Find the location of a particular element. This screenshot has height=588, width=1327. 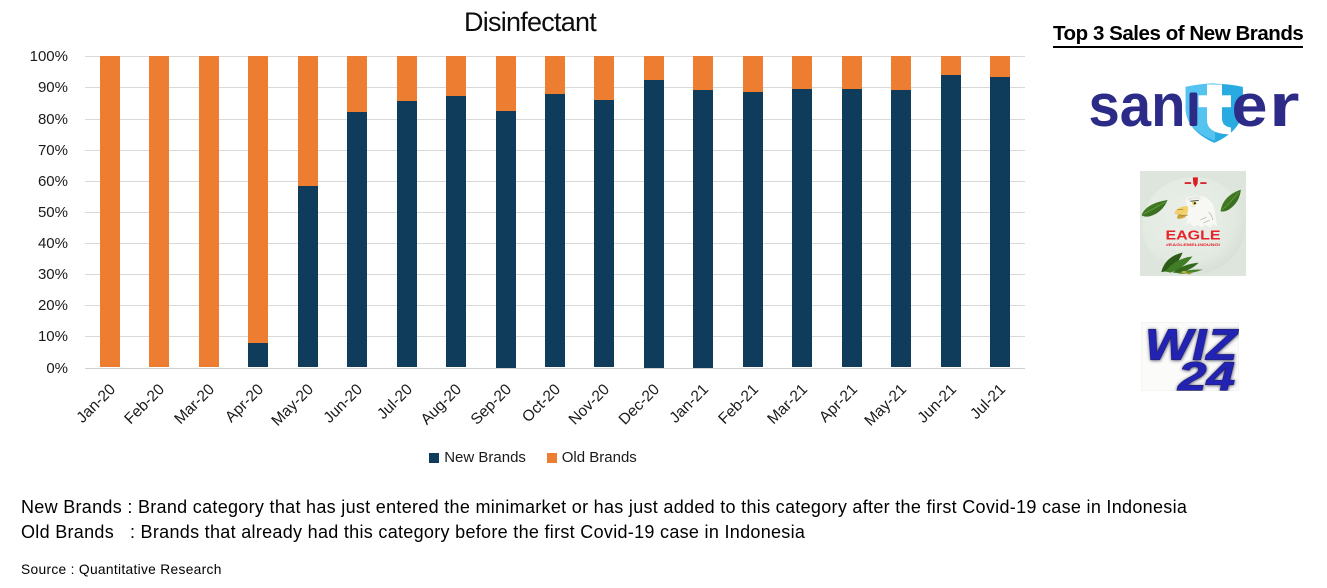

svg-text: EAGLE is located at coordinates (1192, 235).